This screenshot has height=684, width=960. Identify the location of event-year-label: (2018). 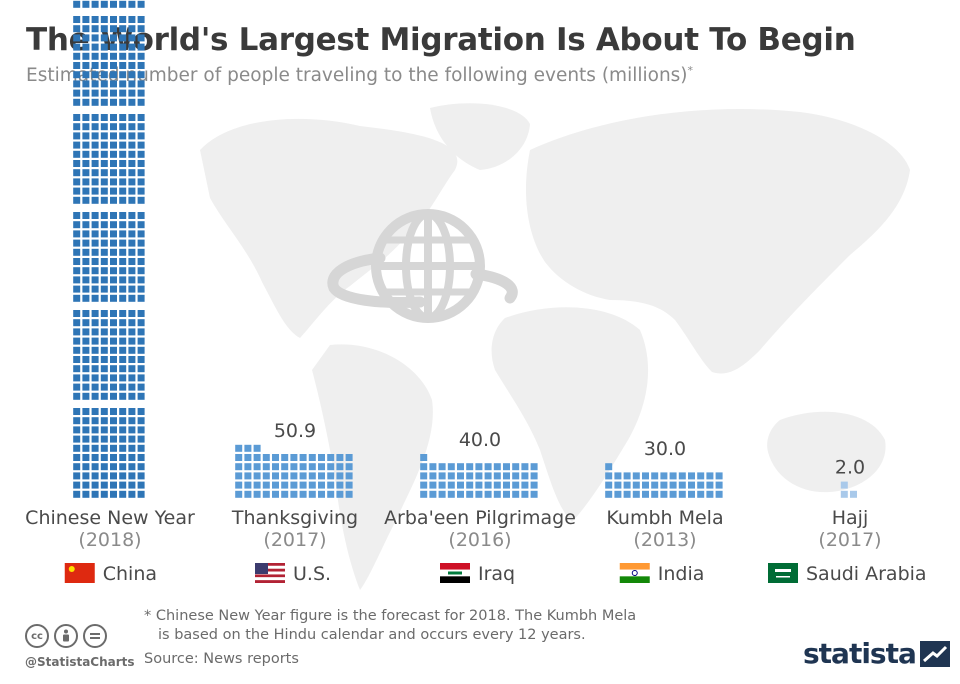
(109, 540).